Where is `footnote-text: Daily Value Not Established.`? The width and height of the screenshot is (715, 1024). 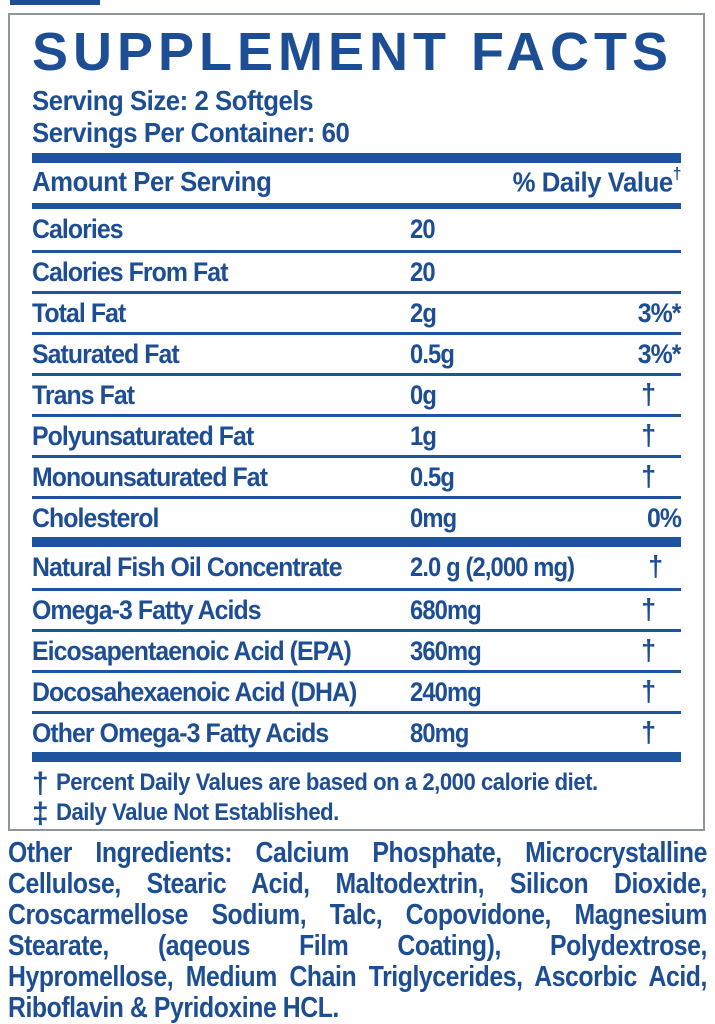
footnote-text: Daily Value Not Established. is located at coordinates (197, 813).